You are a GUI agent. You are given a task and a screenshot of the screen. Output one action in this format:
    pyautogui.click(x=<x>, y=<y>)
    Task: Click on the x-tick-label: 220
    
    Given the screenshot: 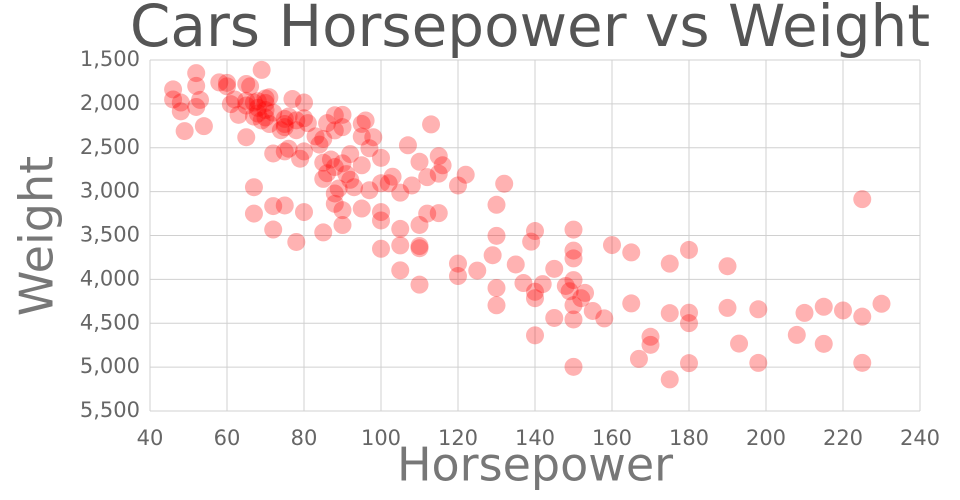 What is the action you would take?
    pyautogui.click(x=843, y=438)
    